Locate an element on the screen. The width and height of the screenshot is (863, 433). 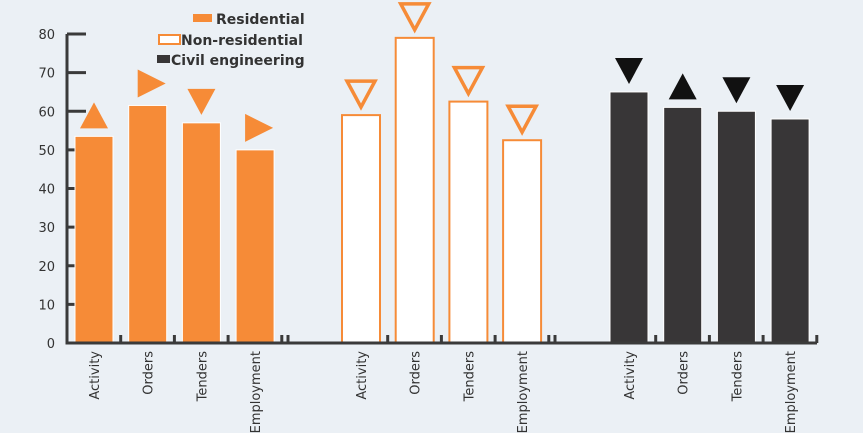
y-tick-label: 80 is located at coordinates (46, 35).